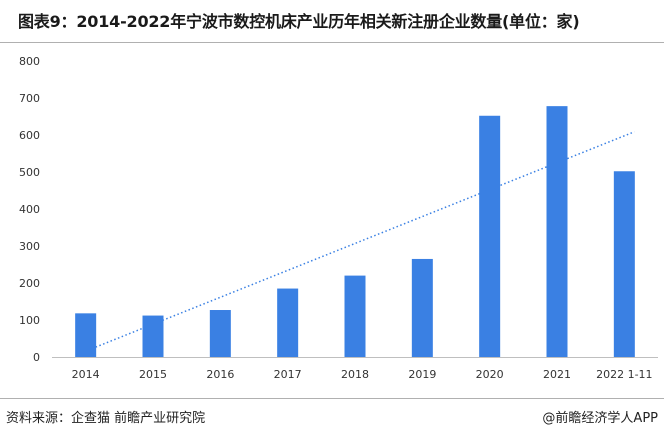  I want to click on x-tick-label: 2016, so click(220, 374).